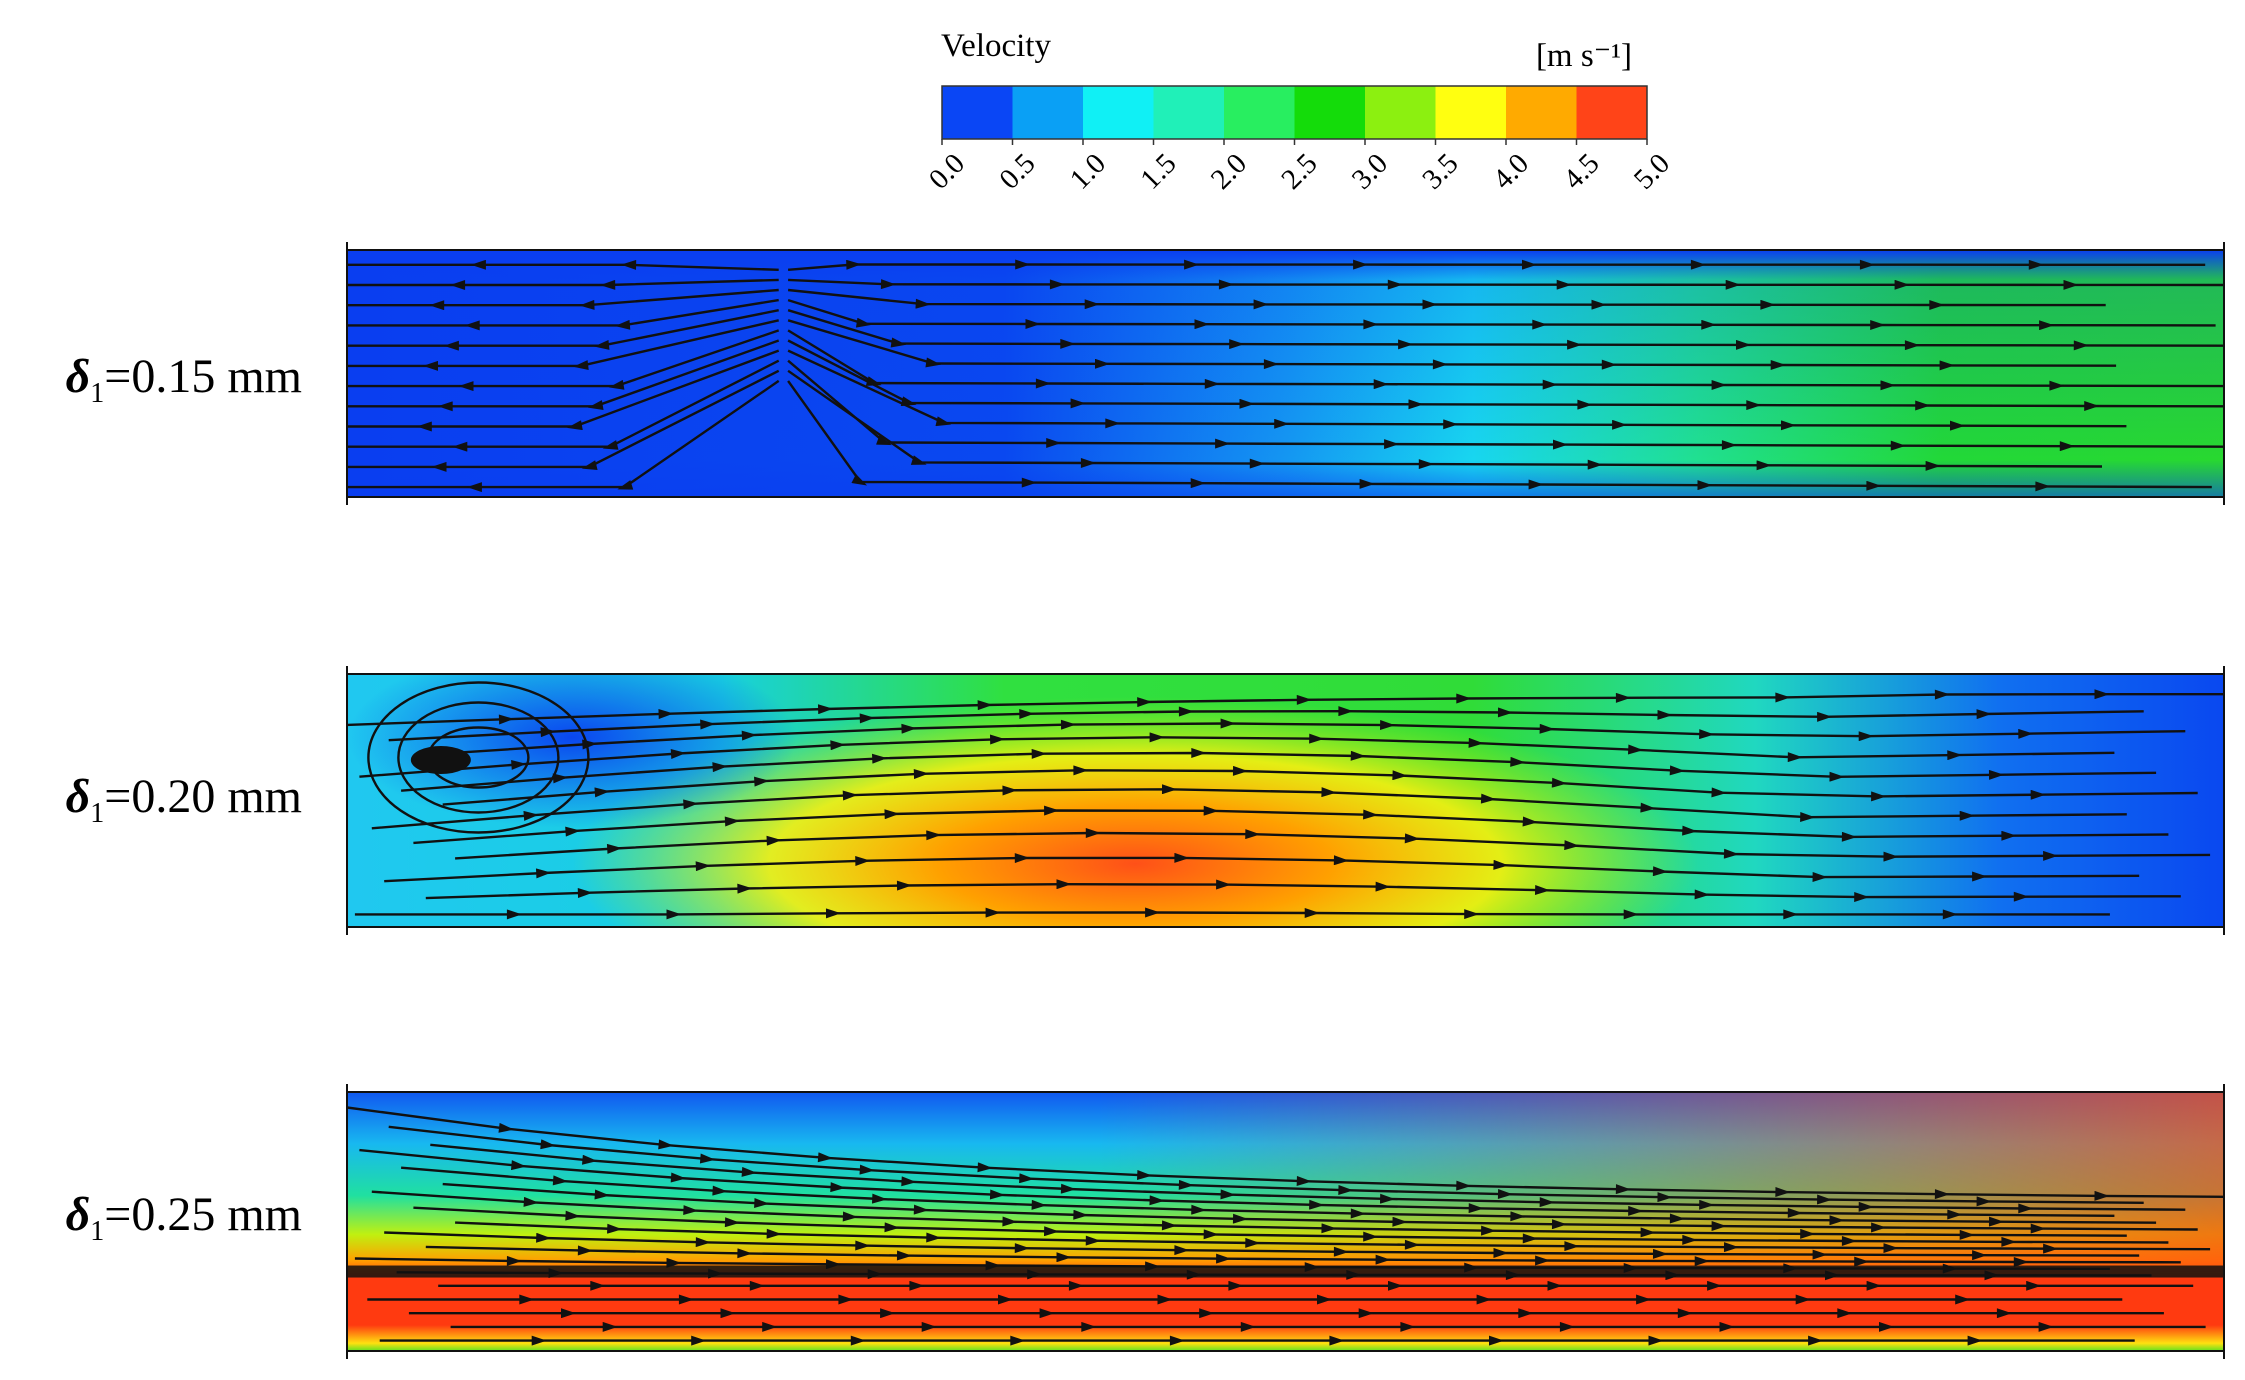 This screenshot has height=1380, width=2245. I want to click on colorbar-tick-label: 0.0, so click(947, 171).